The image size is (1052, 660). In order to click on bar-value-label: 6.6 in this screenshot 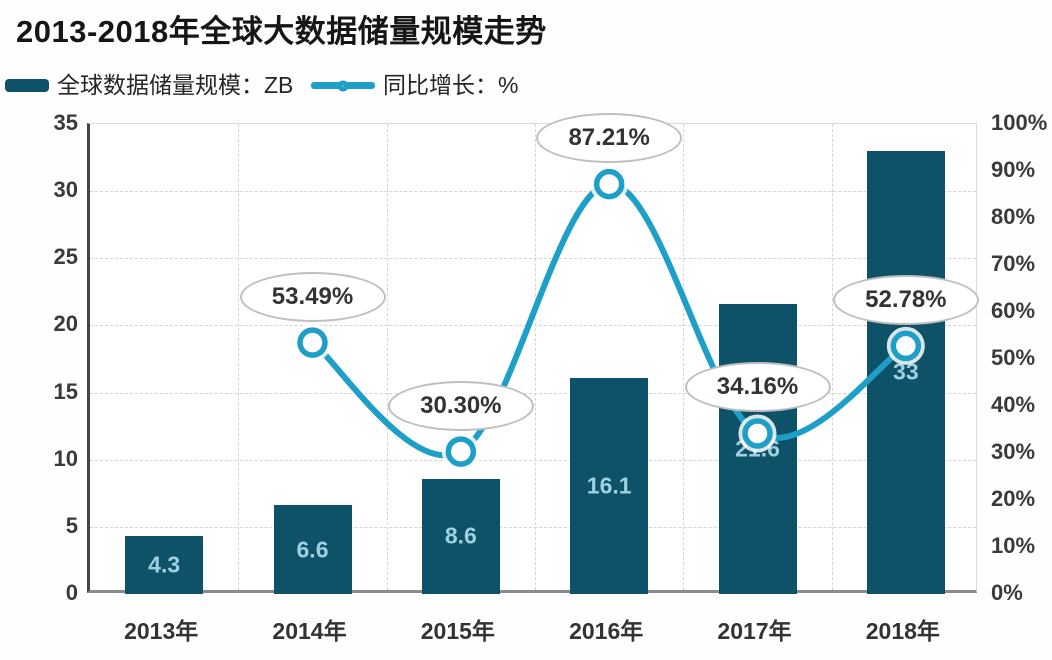, I will do `click(312, 549)`.